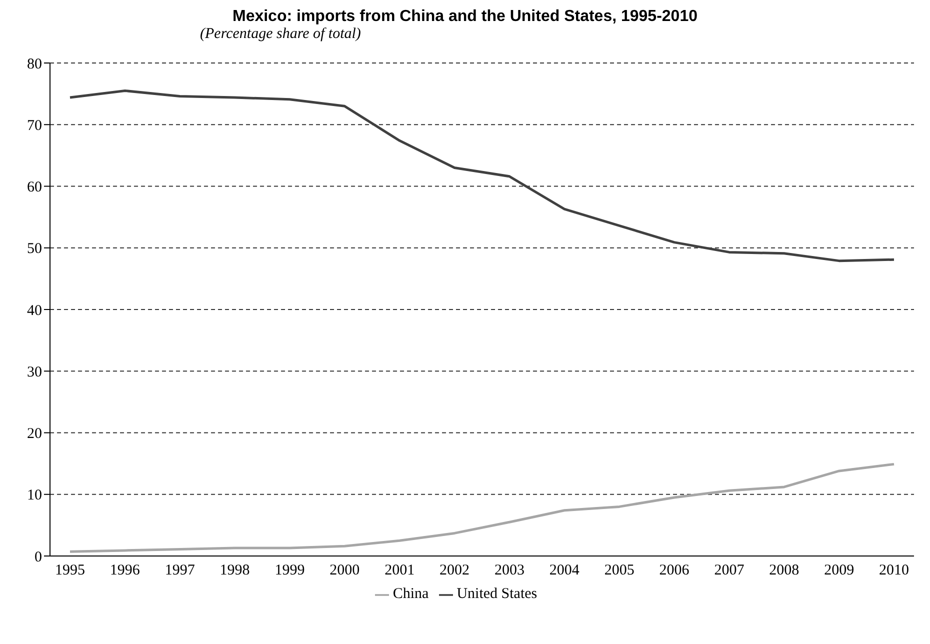 The height and width of the screenshot is (644, 930). What do you see at coordinates (497, 594) in the screenshot?
I see `legend-label: United States` at bounding box center [497, 594].